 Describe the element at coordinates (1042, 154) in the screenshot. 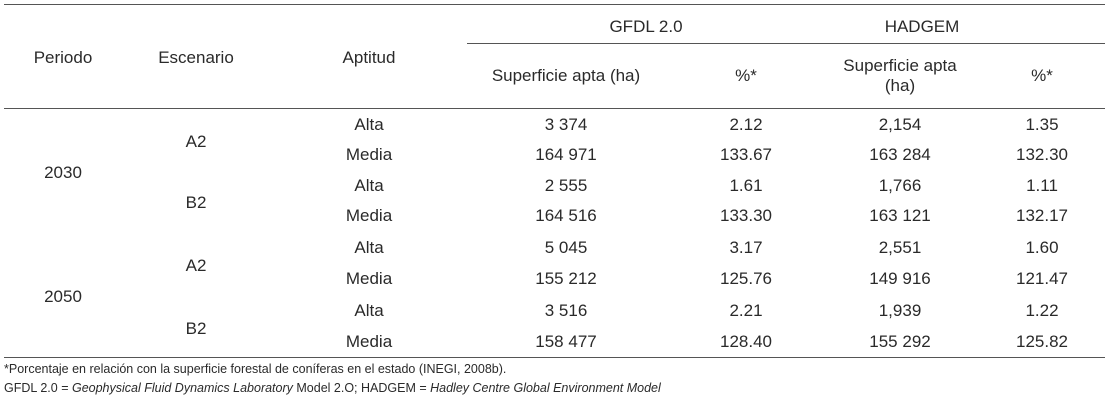

I see `hadgem-pct: 132.30` at that location.